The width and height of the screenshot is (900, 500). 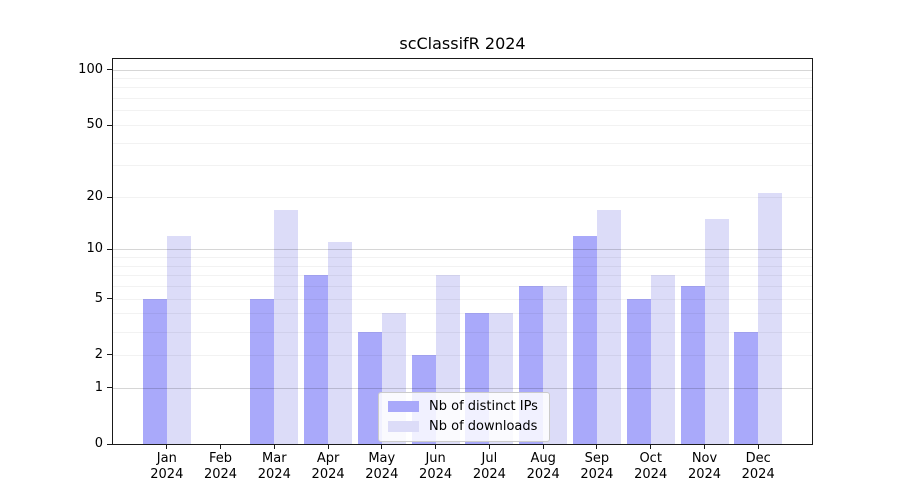 I want to click on bar-nb-of-distinct-ips-sep, so click(x=584, y=339).